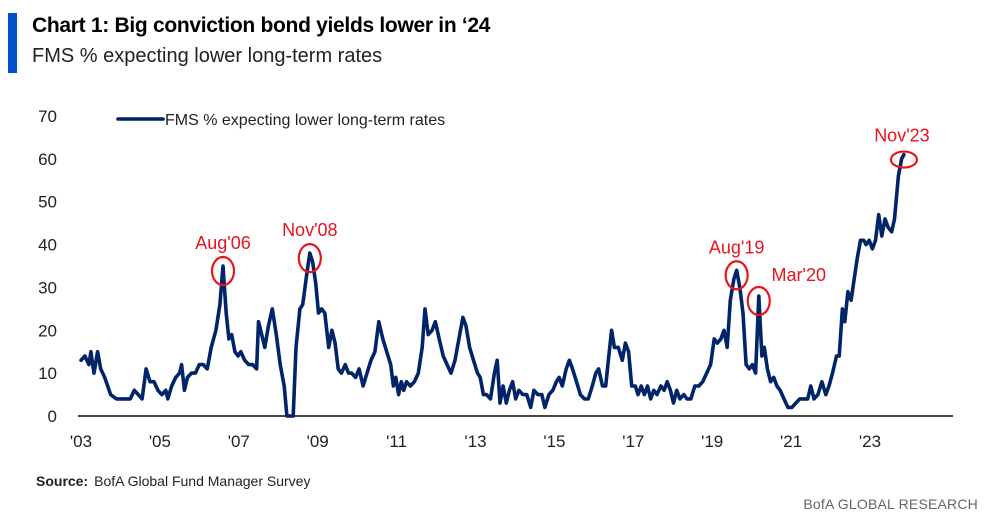 The image size is (988, 523). Describe the element at coordinates (554, 441) in the screenshot. I see `x-tick-label: '15` at that location.